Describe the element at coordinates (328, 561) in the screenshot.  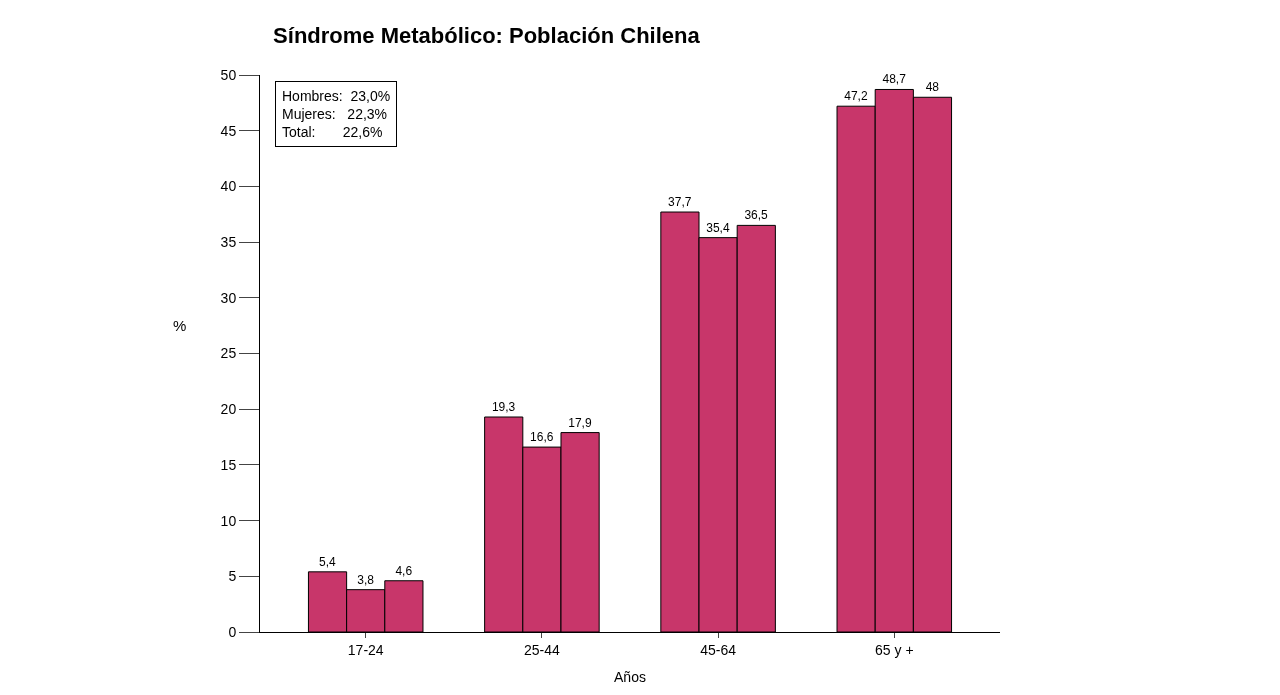
I see `data-label: 5,4` at that location.